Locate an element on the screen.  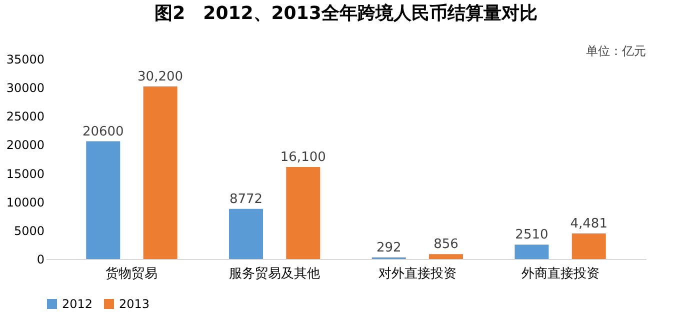
y-tick-label: 15000 is located at coordinates (25, 173).